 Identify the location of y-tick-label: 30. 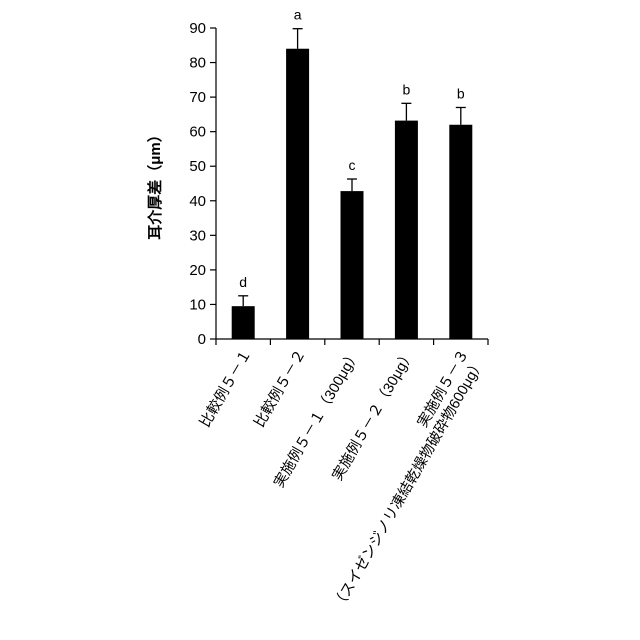
(197, 235).